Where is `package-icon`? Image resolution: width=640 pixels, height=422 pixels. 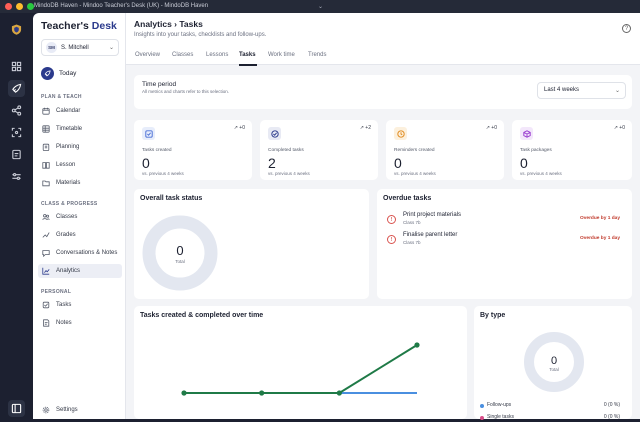
package-icon is located at coordinates (526, 133).